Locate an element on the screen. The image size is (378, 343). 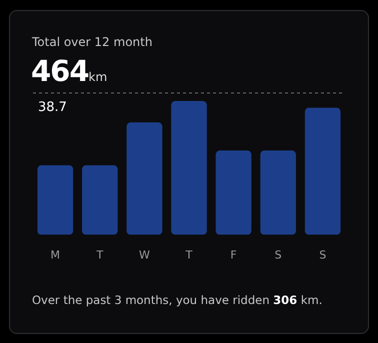
annotation: 38.7 is located at coordinates (52, 107).